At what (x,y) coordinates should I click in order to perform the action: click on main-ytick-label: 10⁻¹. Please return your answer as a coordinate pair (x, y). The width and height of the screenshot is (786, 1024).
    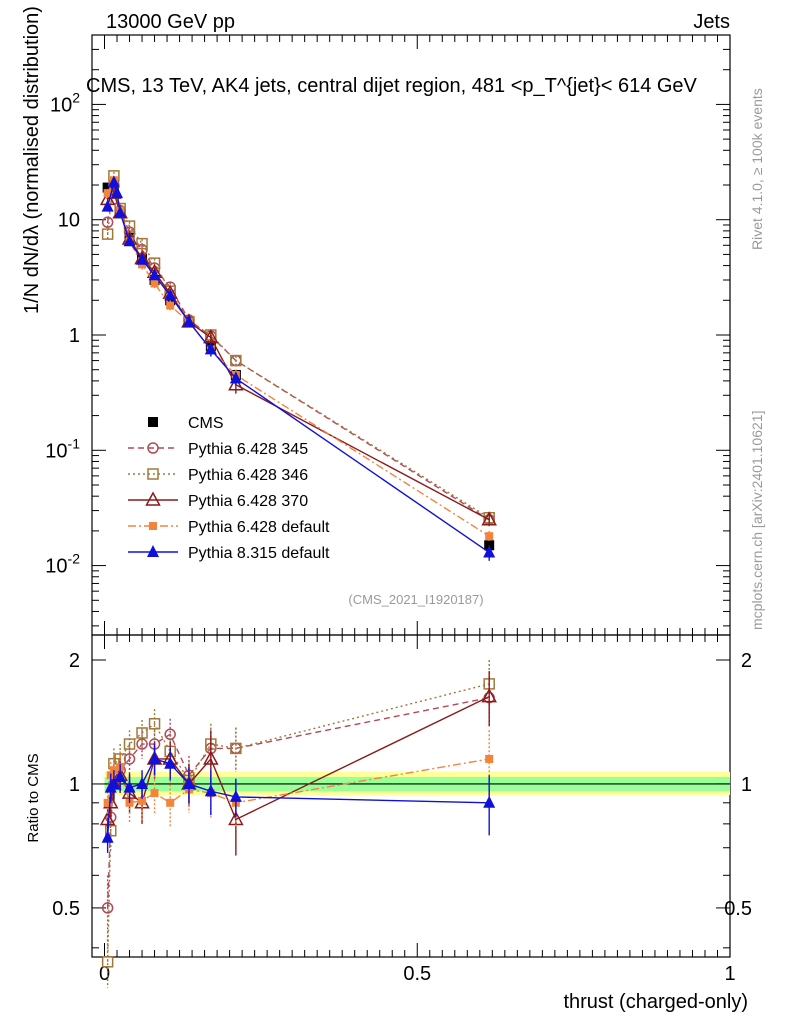
    Looking at the image, I should click on (62, 448).